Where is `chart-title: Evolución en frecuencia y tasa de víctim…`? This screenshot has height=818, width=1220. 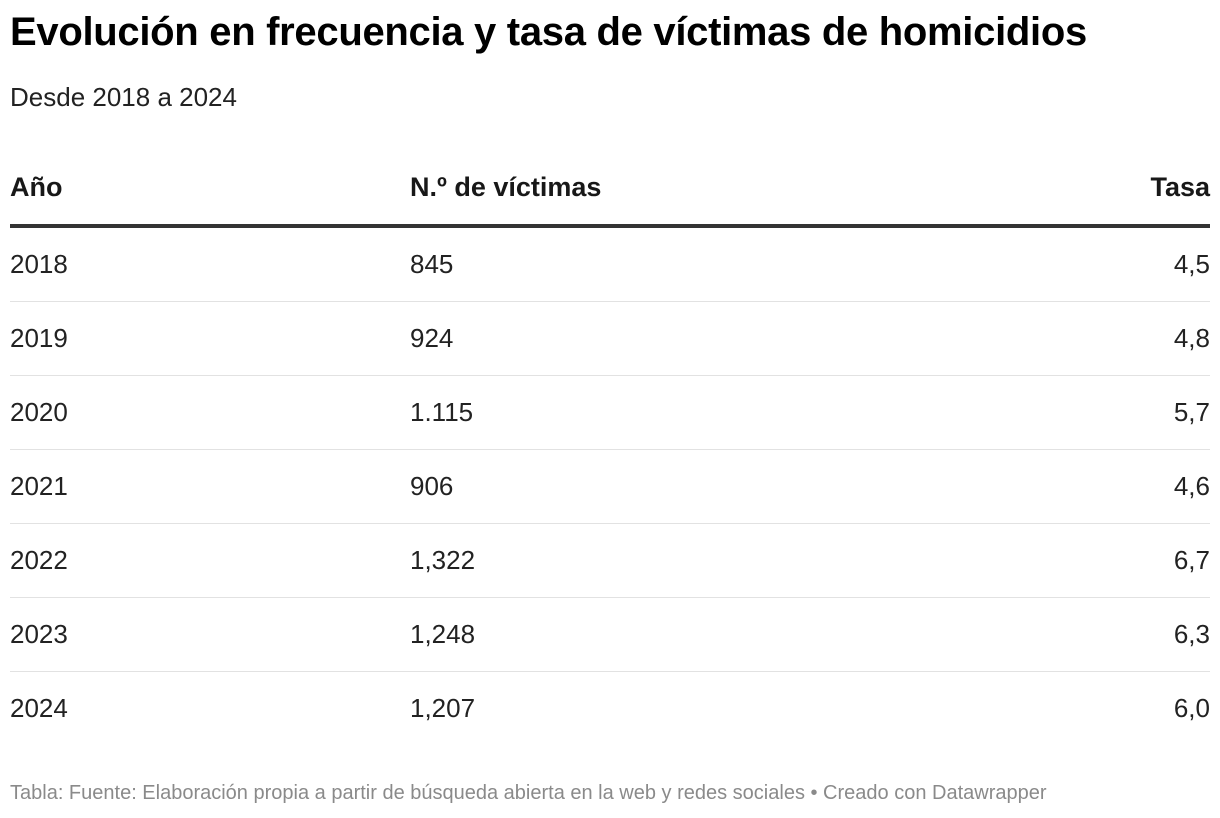
chart-title: Evolución en frecuencia y tasa de víctim… is located at coordinates (548, 32).